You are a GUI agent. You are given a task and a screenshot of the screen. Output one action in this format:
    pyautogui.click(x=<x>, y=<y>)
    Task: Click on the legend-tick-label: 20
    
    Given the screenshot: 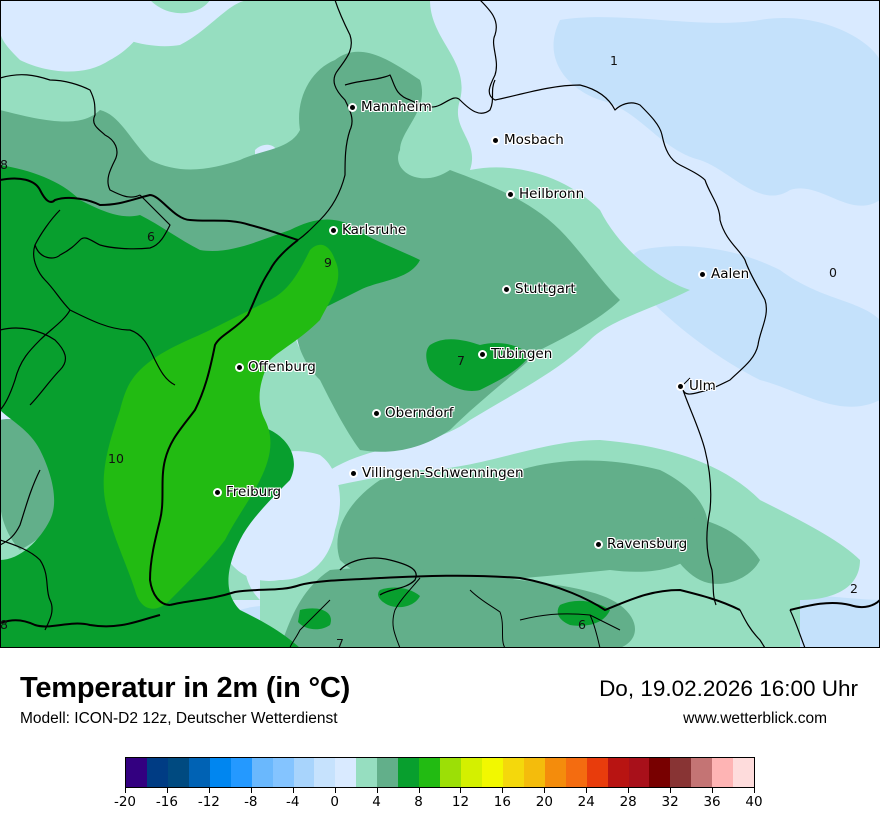 What is the action you would take?
    pyautogui.click(x=544, y=802)
    